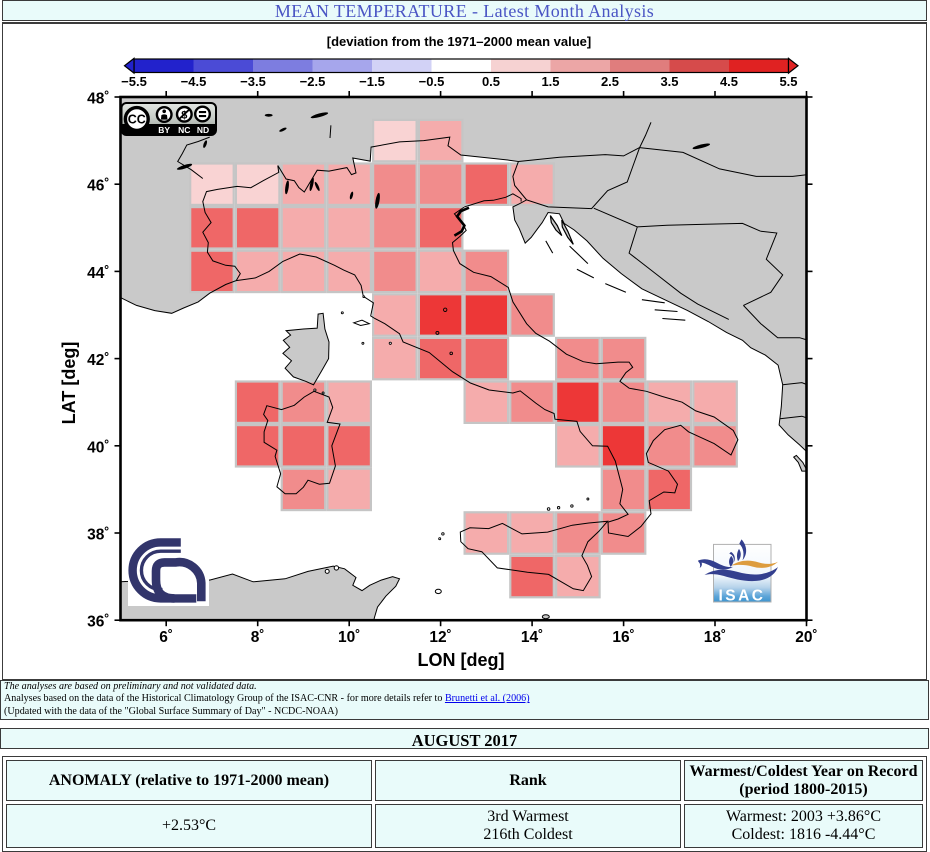 The height and width of the screenshot is (852, 930). What do you see at coordinates (490, 81) in the screenshot?
I see `svg-text: 0.5` at bounding box center [490, 81].